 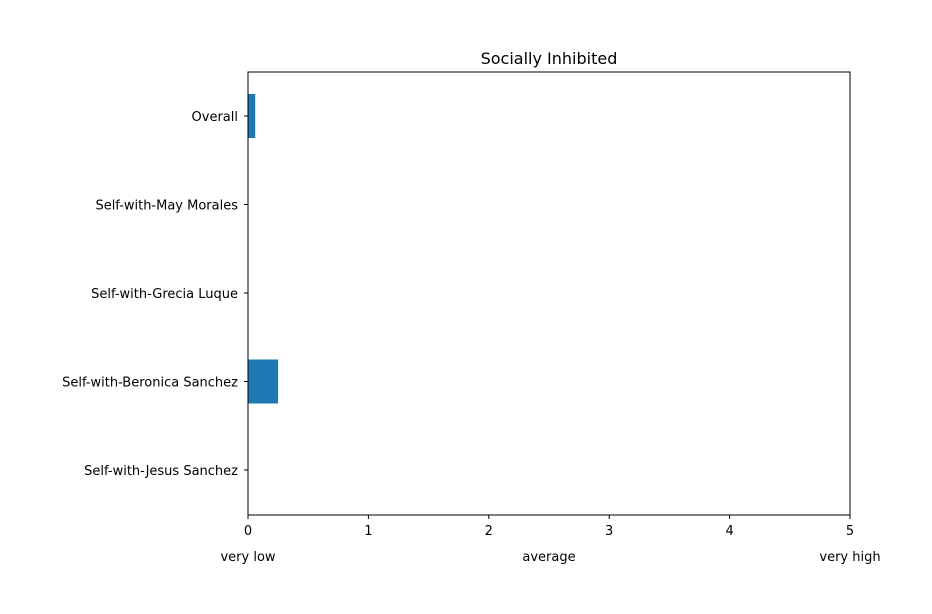 What do you see at coordinates (161, 471) in the screenshot?
I see `y-tick-label: Self-with-Jesus Sanchez` at bounding box center [161, 471].